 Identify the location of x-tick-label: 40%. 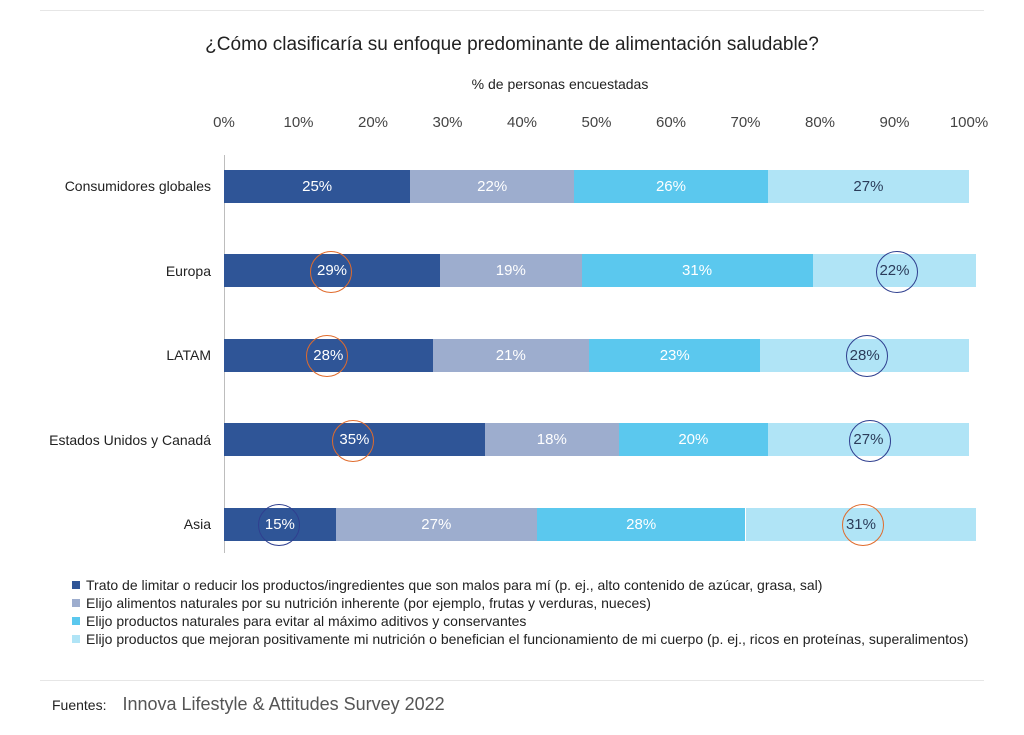
(522, 122).